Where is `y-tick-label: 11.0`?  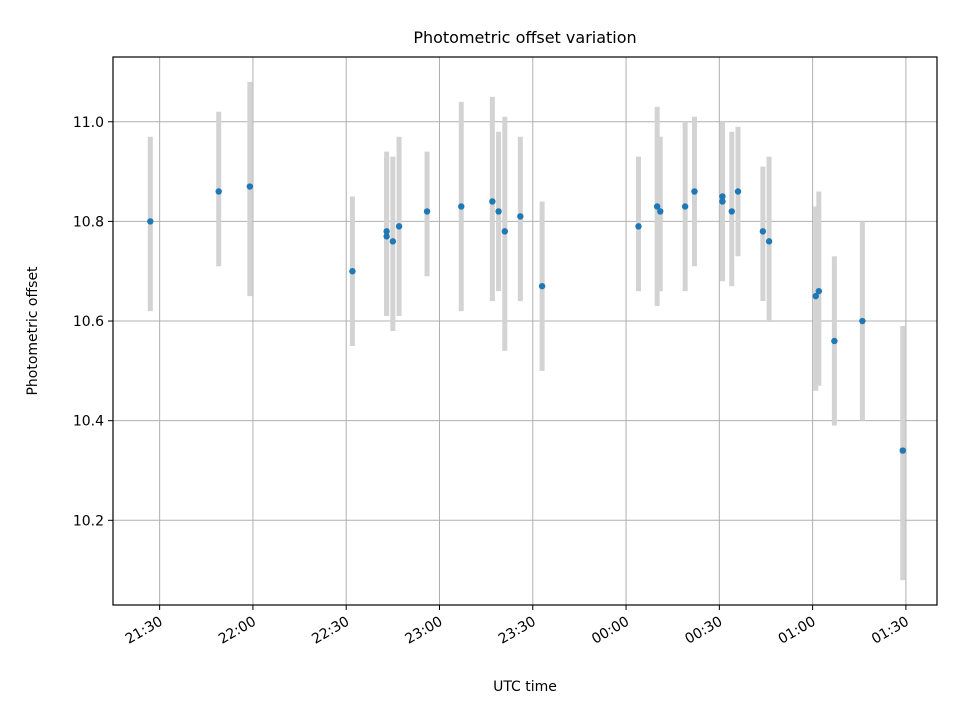 y-tick-label: 11.0 is located at coordinates (88, 123).